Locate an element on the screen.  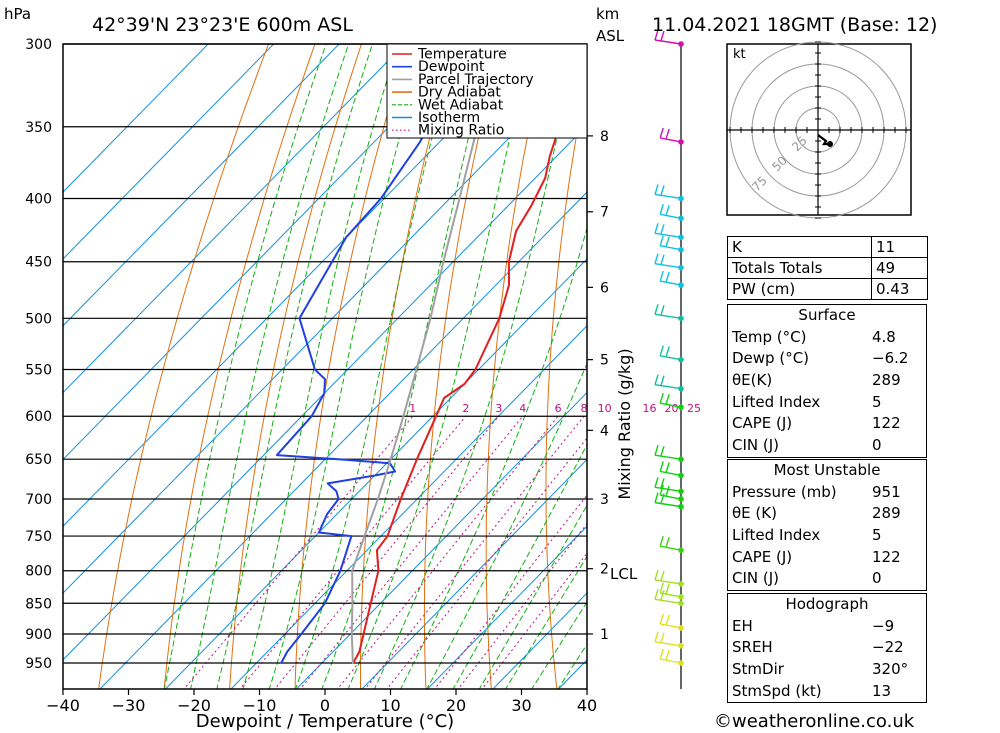
mixing-ratio-axis-label: Mixing Ratio (g/kg) is located at coordinates (624, 423).